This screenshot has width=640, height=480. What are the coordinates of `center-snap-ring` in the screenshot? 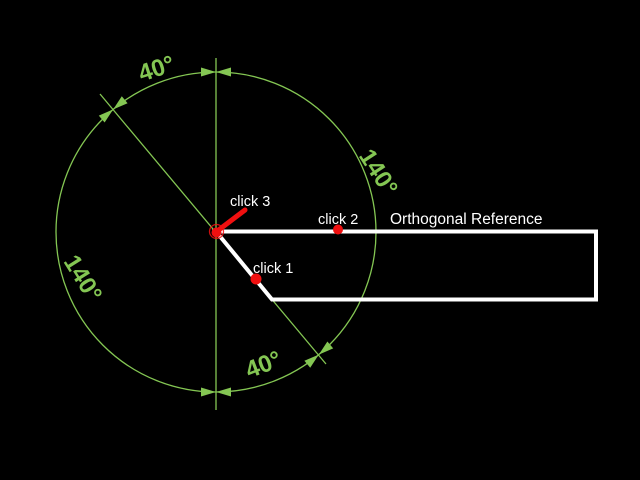 It's located at (216, 231).